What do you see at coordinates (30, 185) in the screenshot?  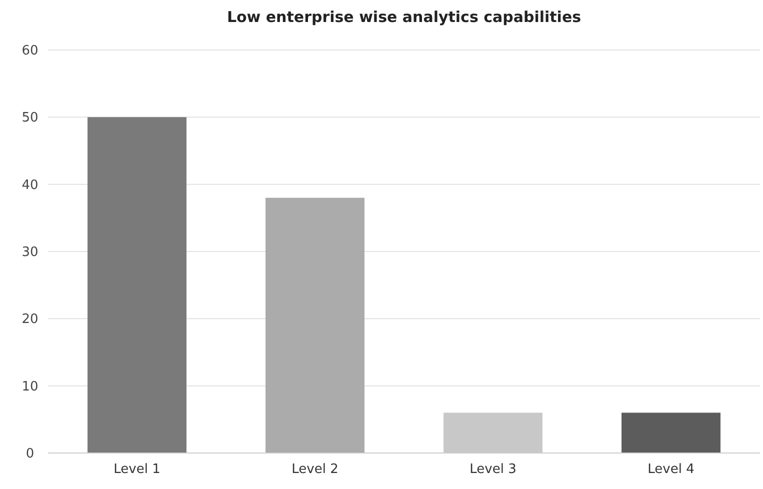 I see `y-tick-label: 40` at bounding box center [30, 185].